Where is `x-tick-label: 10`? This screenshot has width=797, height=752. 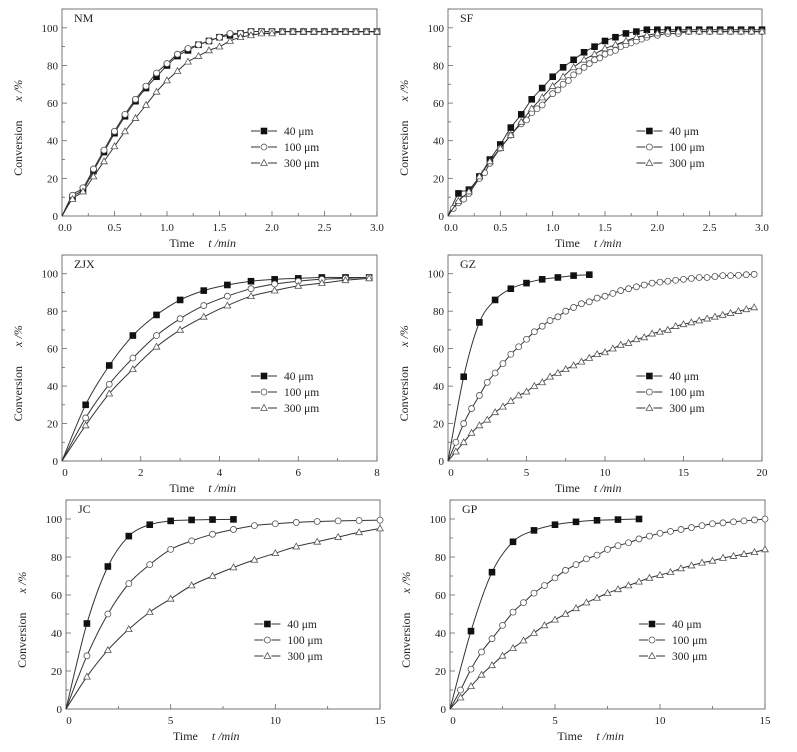 x-tick-label: 10 is located at coordinates (661, 721).